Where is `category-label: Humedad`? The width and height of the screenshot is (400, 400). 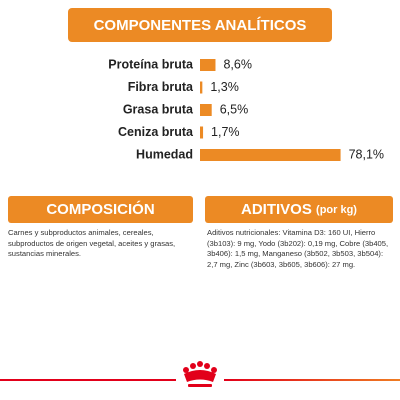
category-label: Humedad is located at coordinates (164, 154).